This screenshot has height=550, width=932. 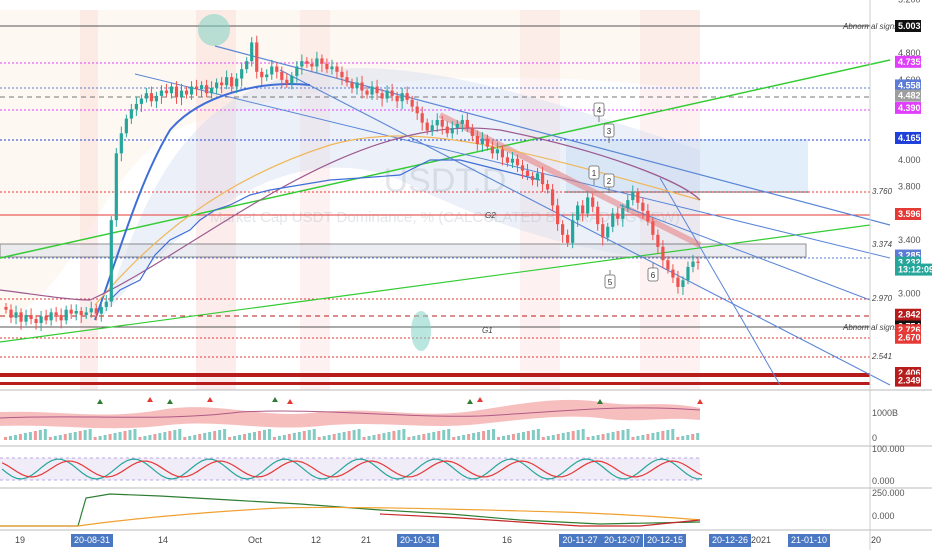 What do you see at coordinates (809, 540) in the screenshot?
I see `time-badge-label: 21-01-10` at bounding box center [809, 540].